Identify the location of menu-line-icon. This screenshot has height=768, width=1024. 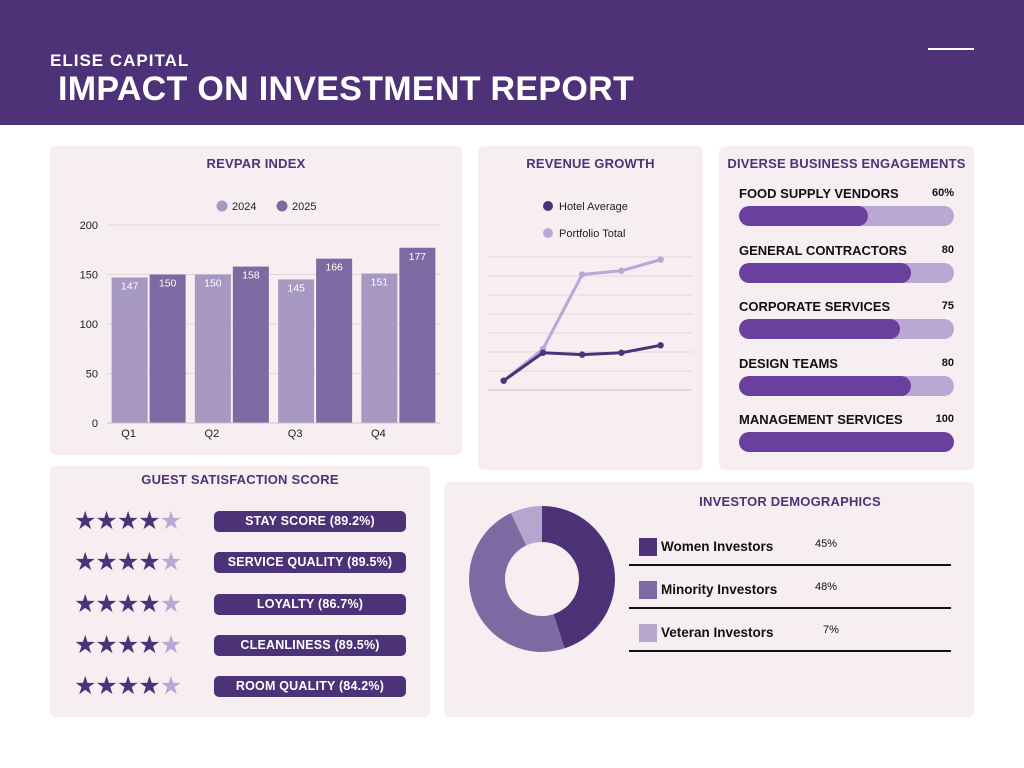
(951, 49).